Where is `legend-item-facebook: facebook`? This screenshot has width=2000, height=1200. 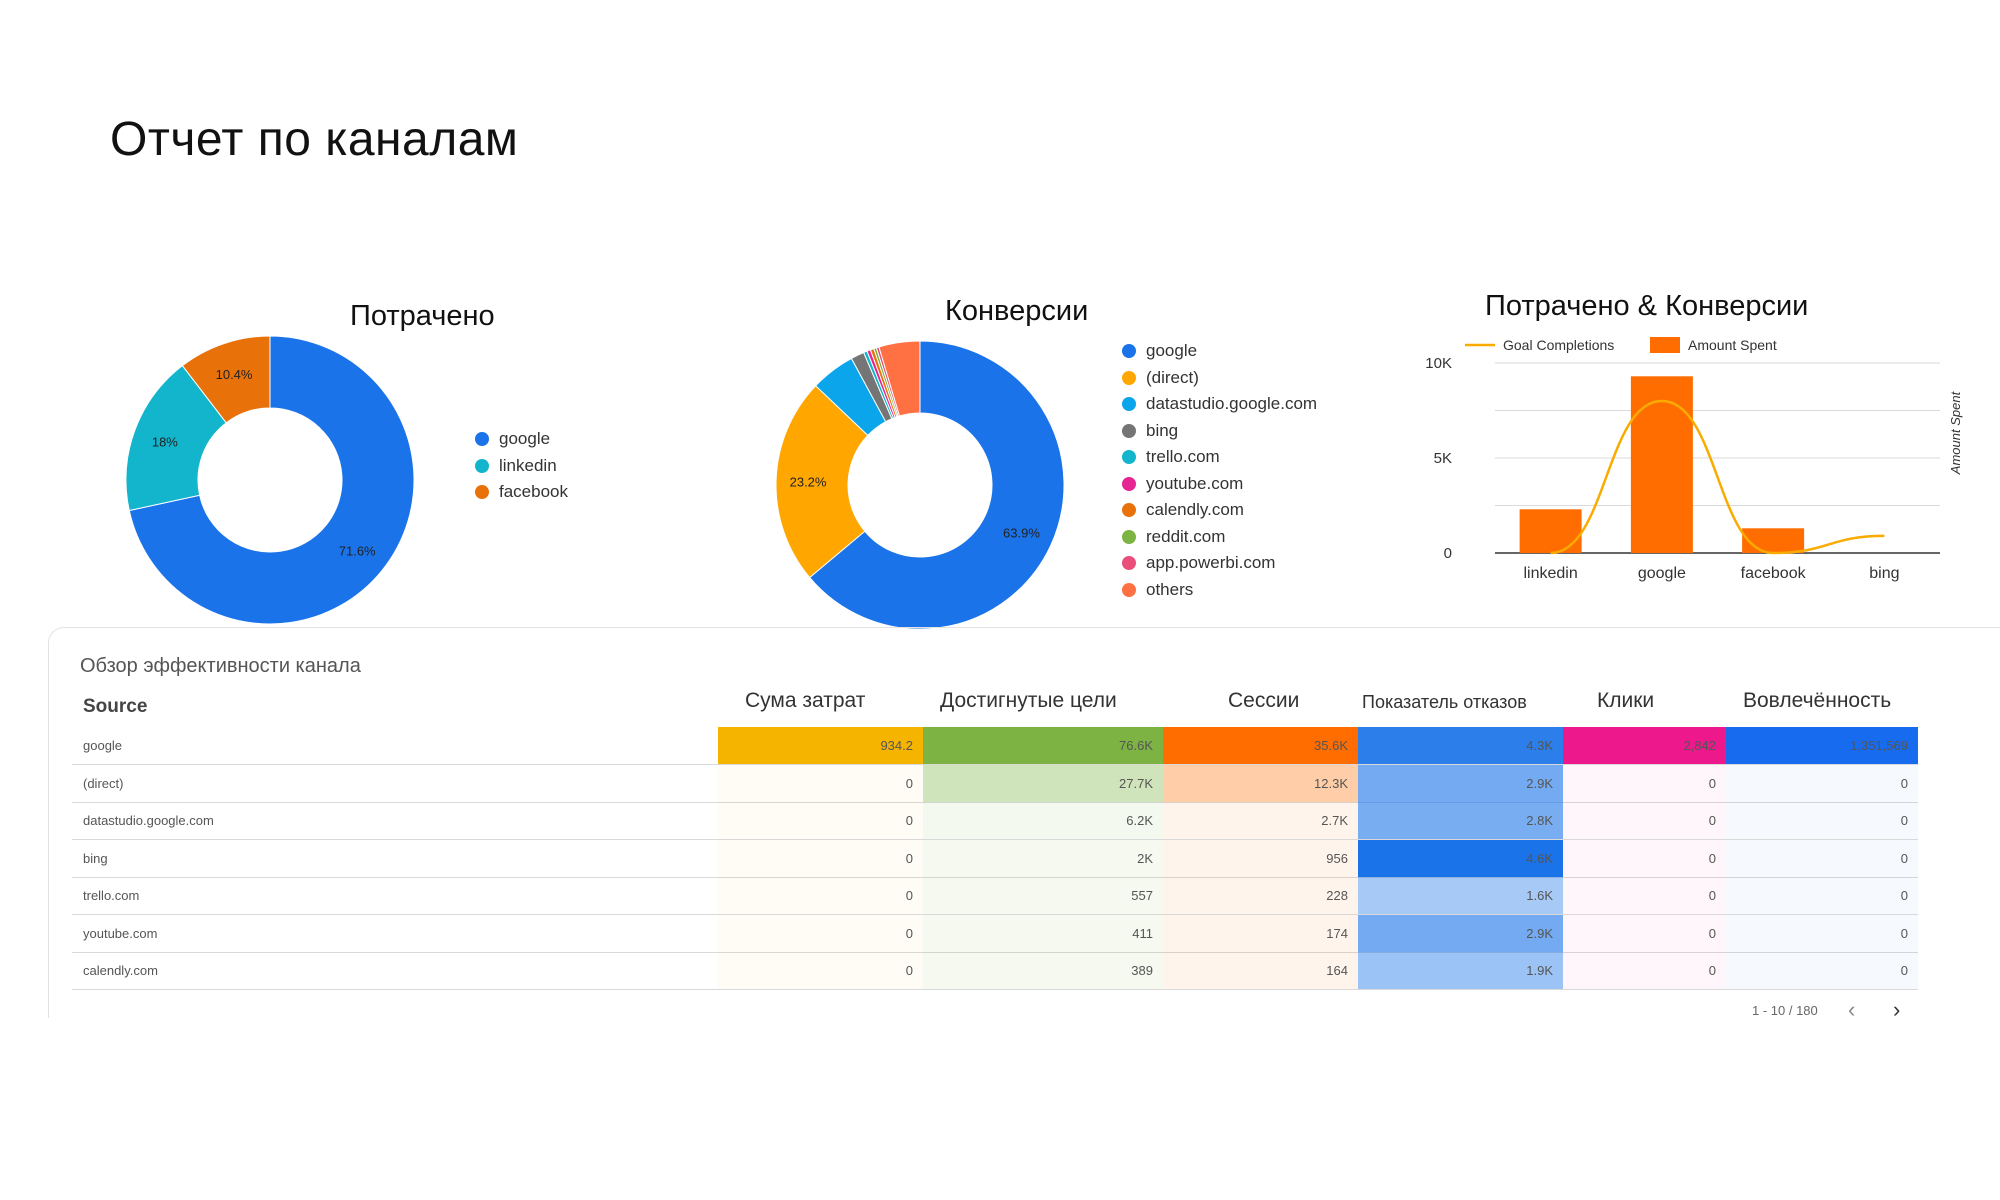 legend-item-facebook: facebook is located at coordinates (521, 492).